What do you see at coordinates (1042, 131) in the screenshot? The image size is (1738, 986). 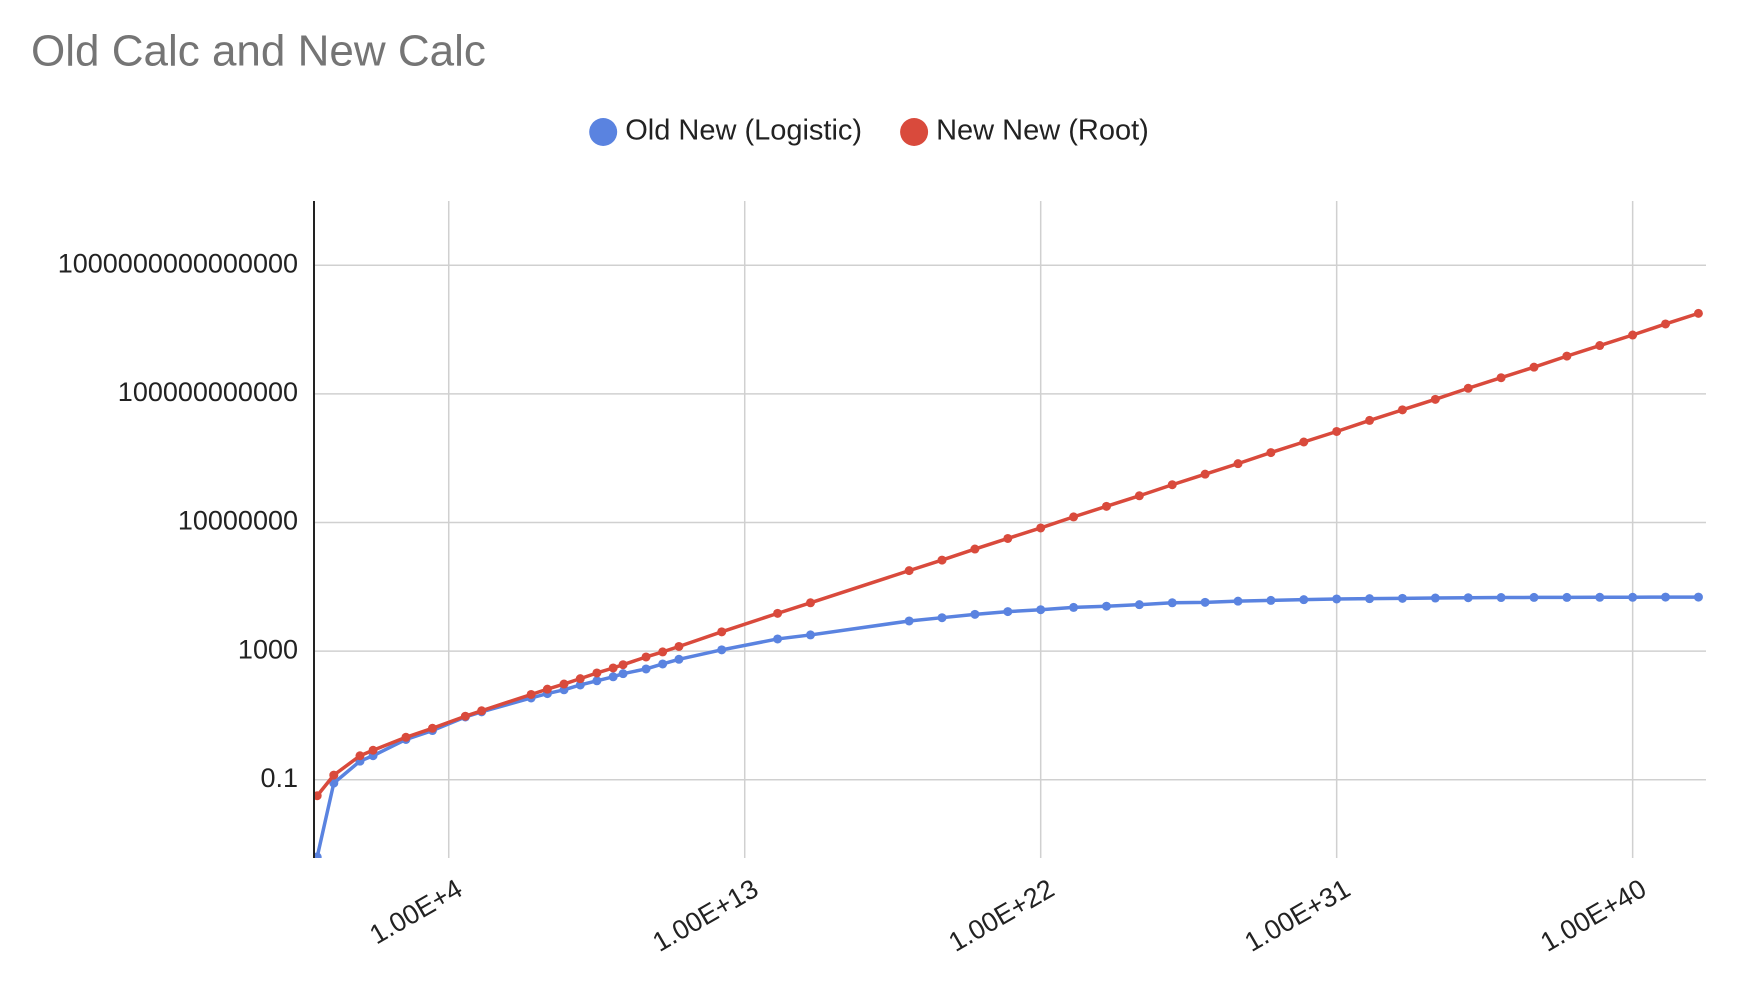 I see `legend-label: New New (Root)` at bounding box center [1042, 131].